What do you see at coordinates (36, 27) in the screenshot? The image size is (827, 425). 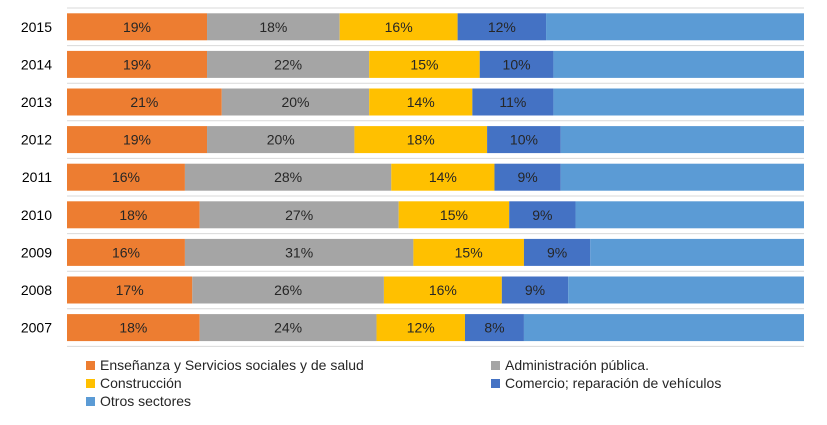 I see `year-label: 2015` at bounding box center [36, 27].